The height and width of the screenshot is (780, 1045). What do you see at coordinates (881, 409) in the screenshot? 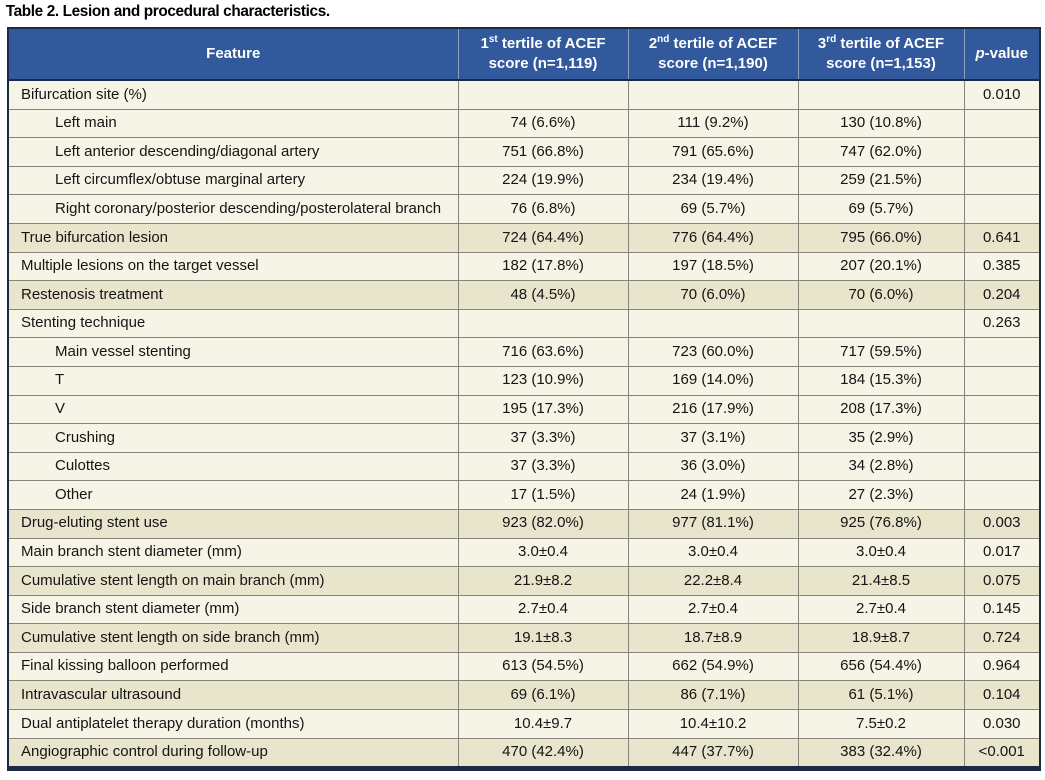
I see `tertile3-value-cell: 208 (17.3%)` at bounding box center [881, 409].